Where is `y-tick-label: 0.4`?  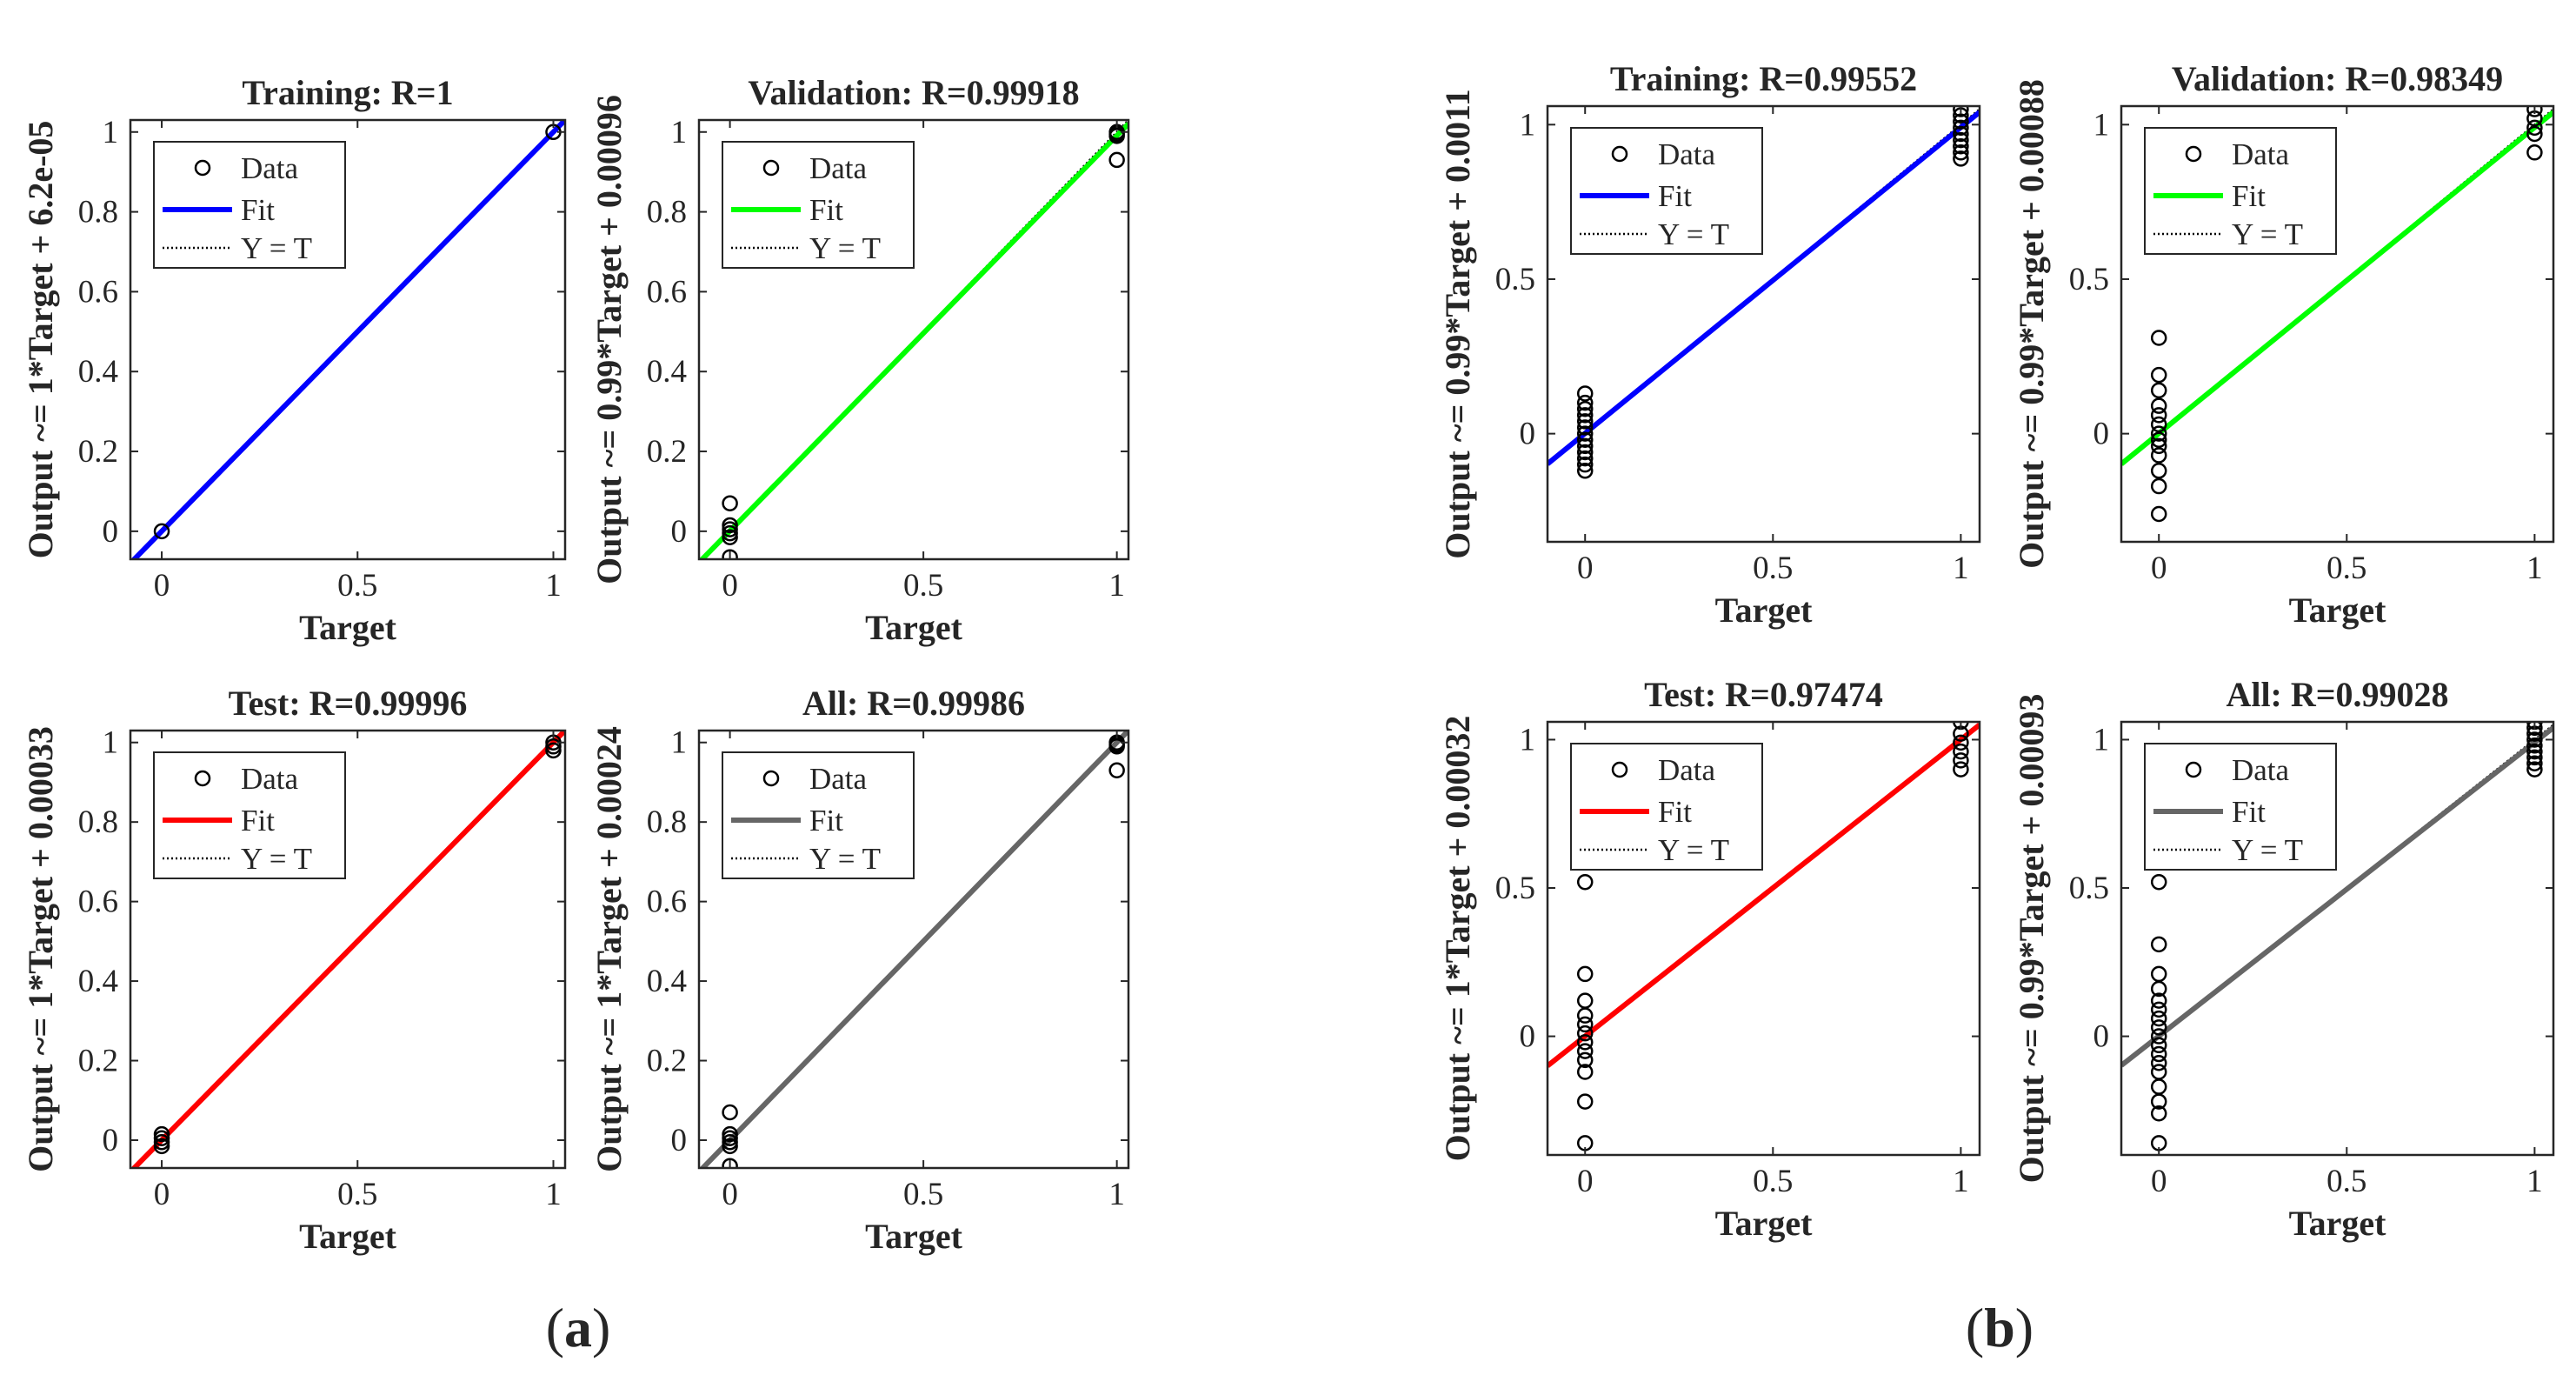
y-tick-label: 0.4 is located at coordinates (98, 982).